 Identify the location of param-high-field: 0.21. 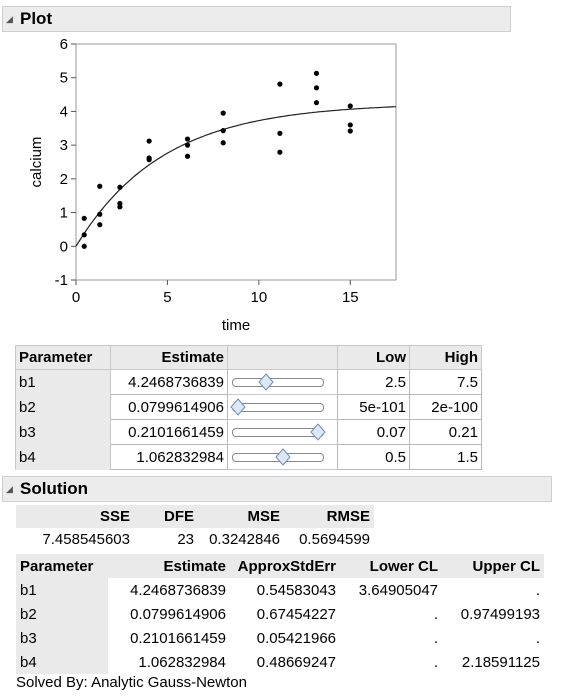
(445, 432).